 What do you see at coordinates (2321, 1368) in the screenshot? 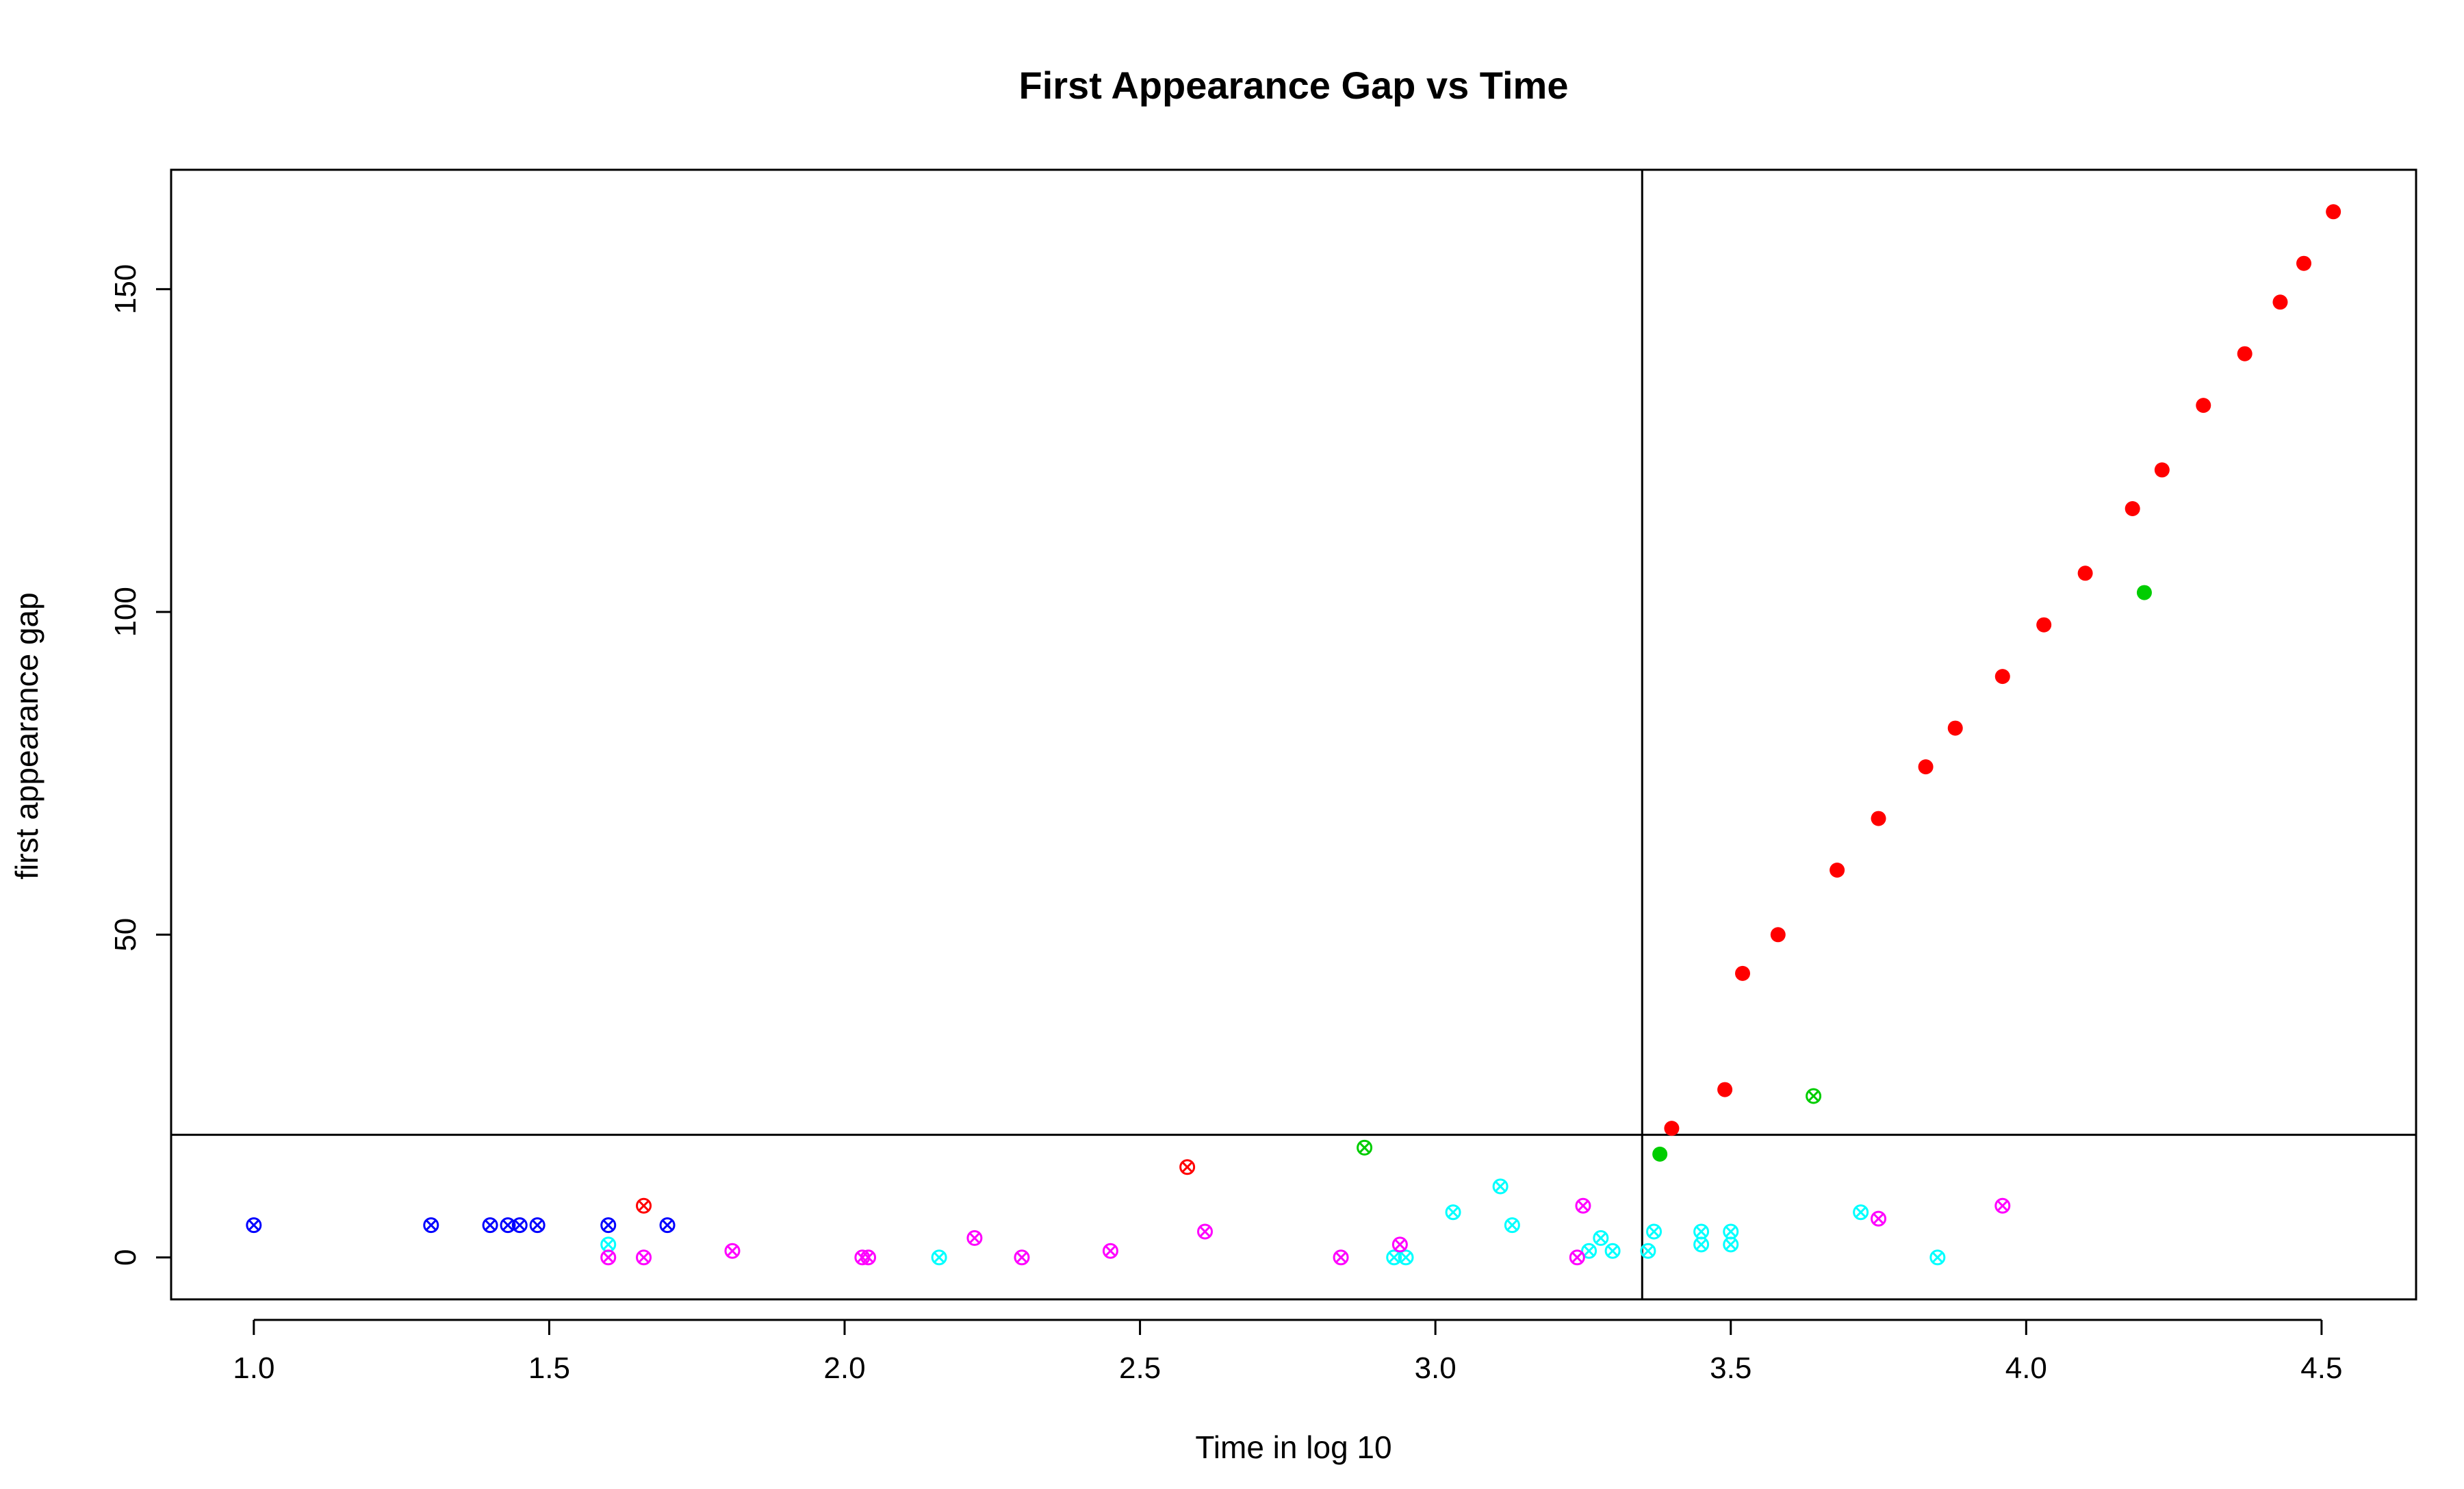
I see `x-tick-label: 4.5` at bounding box center [2321, 1368].